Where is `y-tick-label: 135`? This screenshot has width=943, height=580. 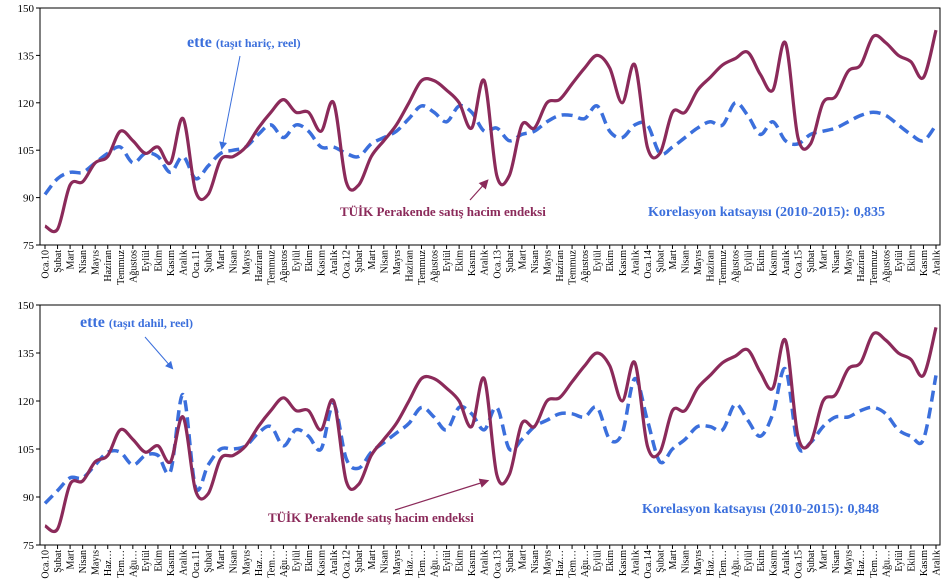 y-tick-label: 135 is located at coordinates (26, 354).